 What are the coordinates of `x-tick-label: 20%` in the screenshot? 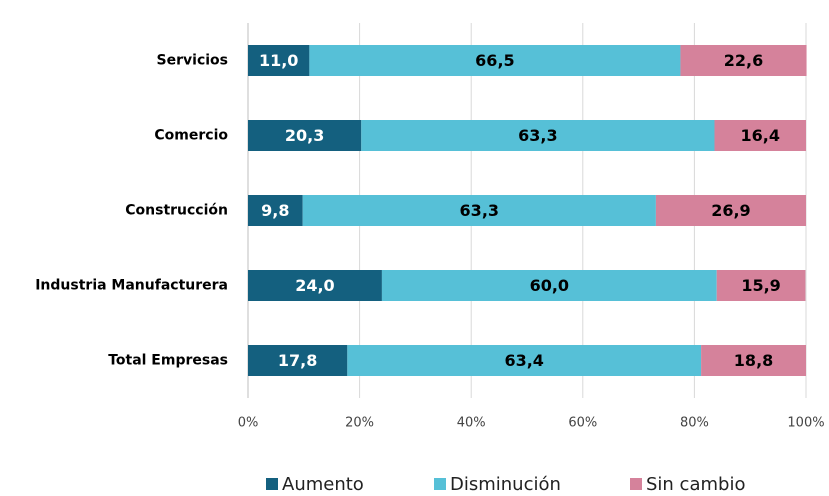 It's located at (359, 423).